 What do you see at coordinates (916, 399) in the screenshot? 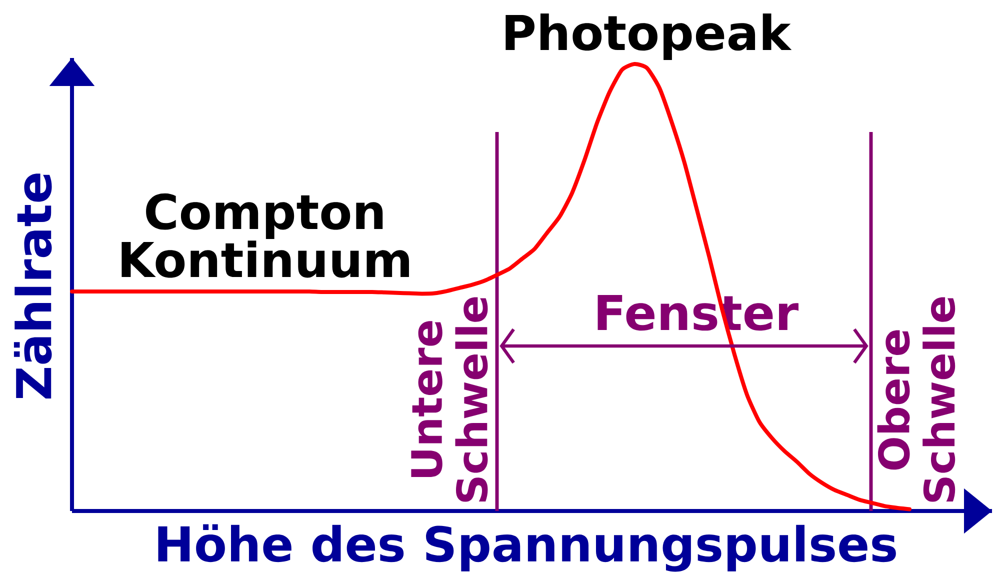
I see `annotation: Obere Schwelle` at bounding box center [916, 399].